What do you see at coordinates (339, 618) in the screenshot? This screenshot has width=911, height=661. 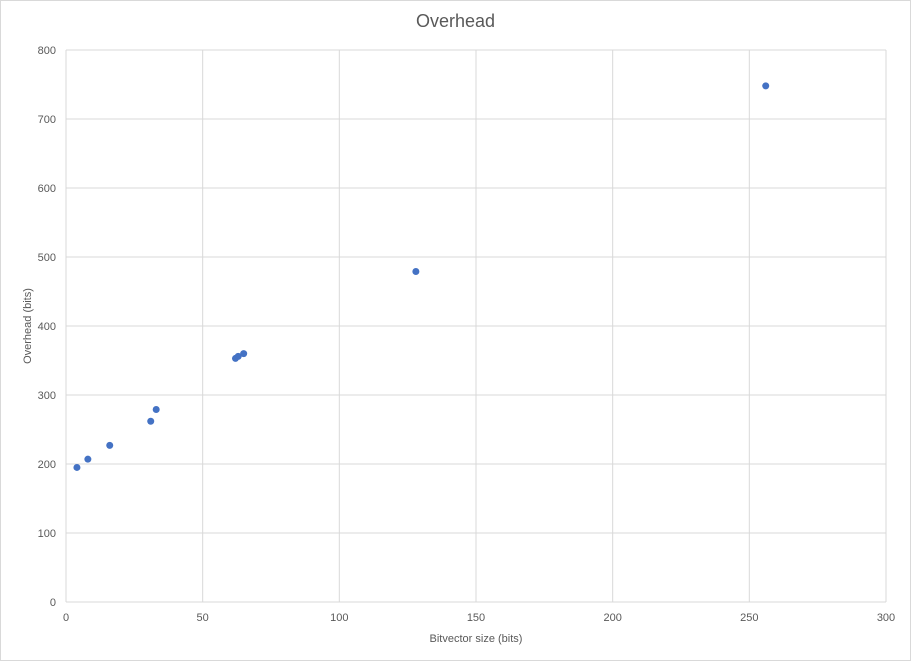 I see `x-tick-label: 100` at bounding box center [339, 618].